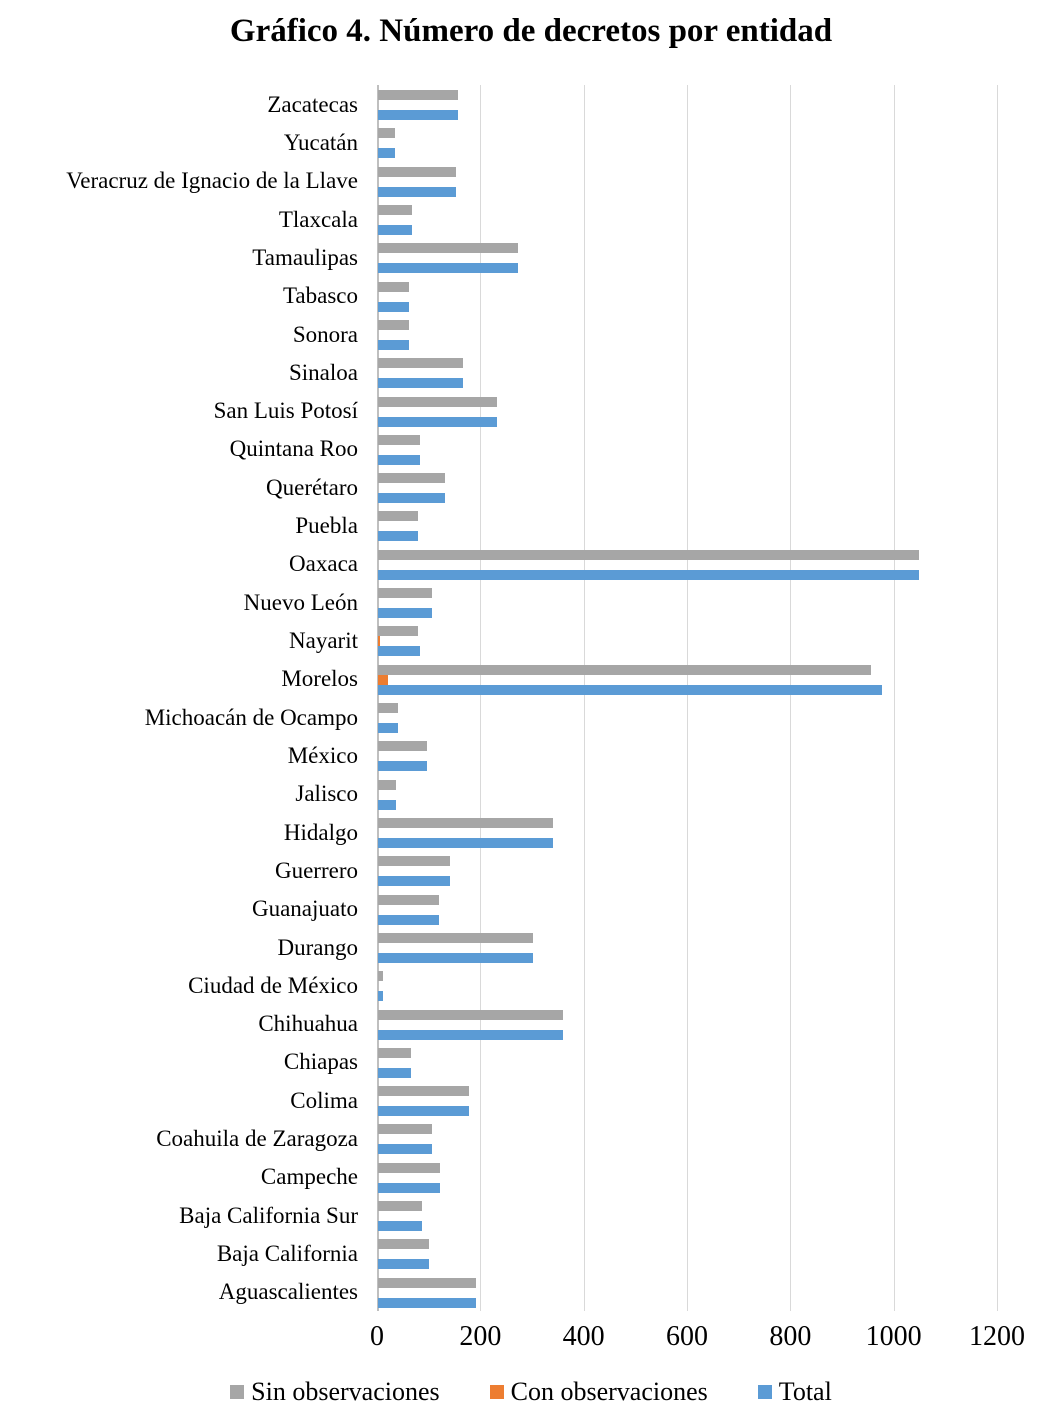 This screenshot has height=1424, width=1062. I want to click on category-label: Nayarit, so click(323, 641).